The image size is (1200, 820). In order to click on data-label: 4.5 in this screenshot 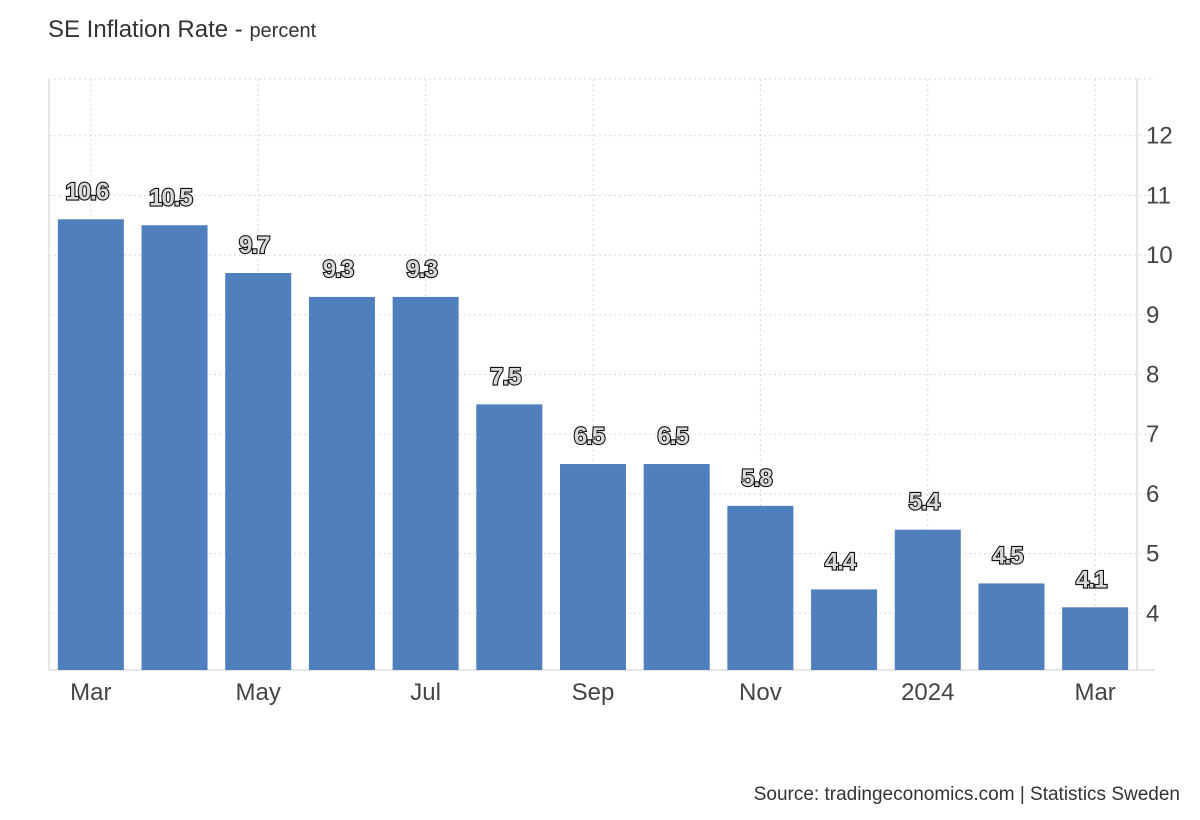, I will do `click(1007, 555)`.